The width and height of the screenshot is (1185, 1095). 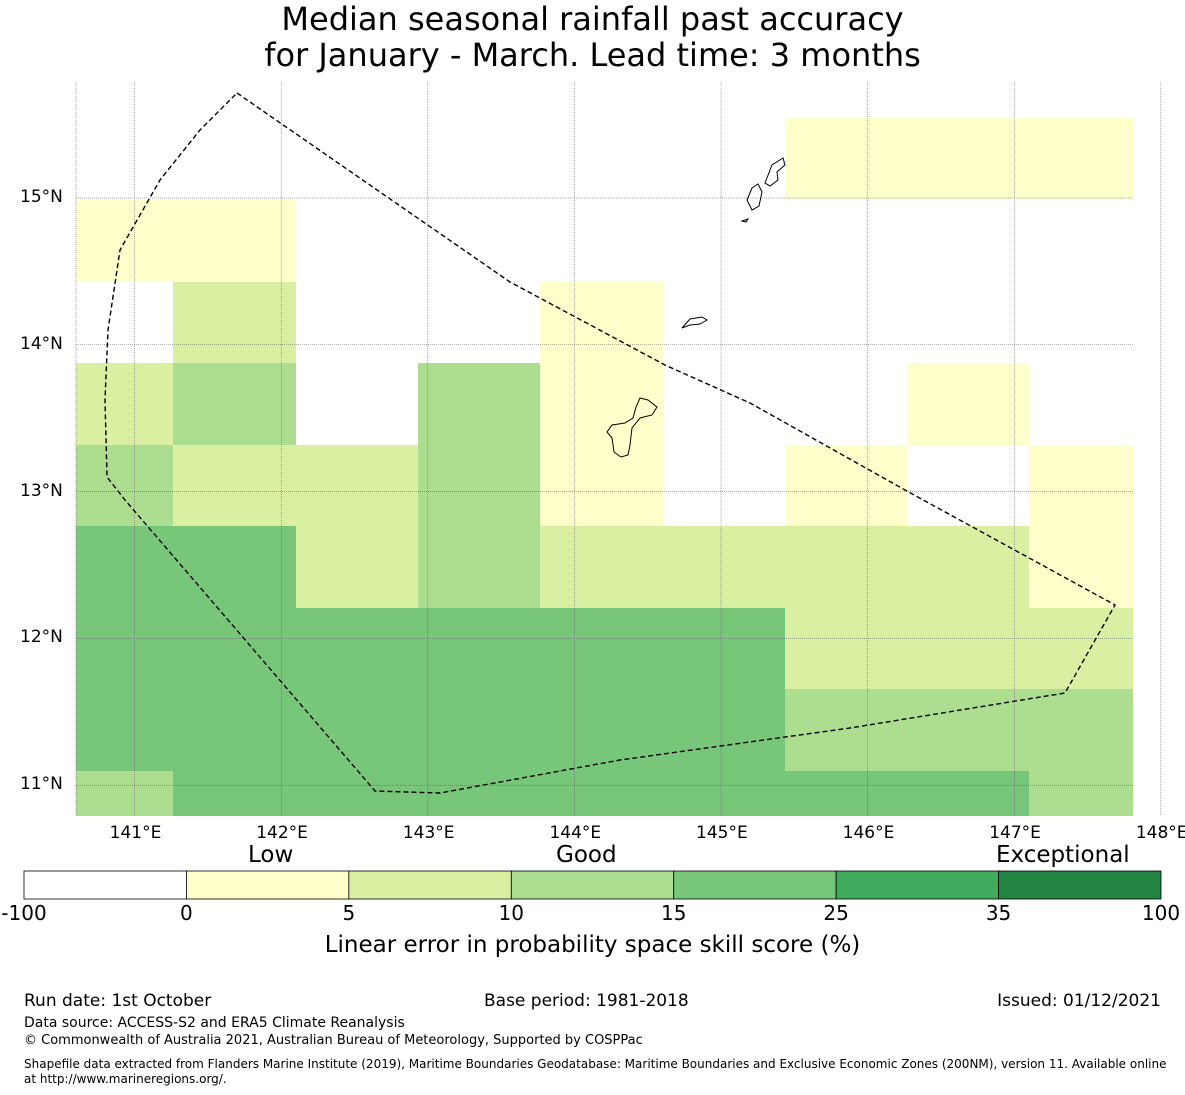 I want to click on chart-title-line2: for January - March. Lead time: 3 months, so click(x=592, y=55).